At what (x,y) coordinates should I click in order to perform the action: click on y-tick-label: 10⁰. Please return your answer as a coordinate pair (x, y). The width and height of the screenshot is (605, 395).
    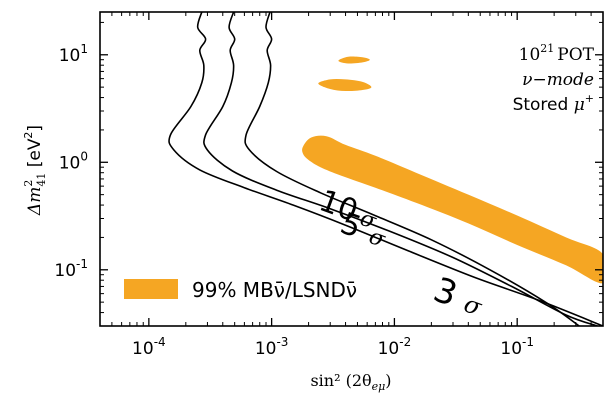
    Looking at the image, I should click on (73, 161).